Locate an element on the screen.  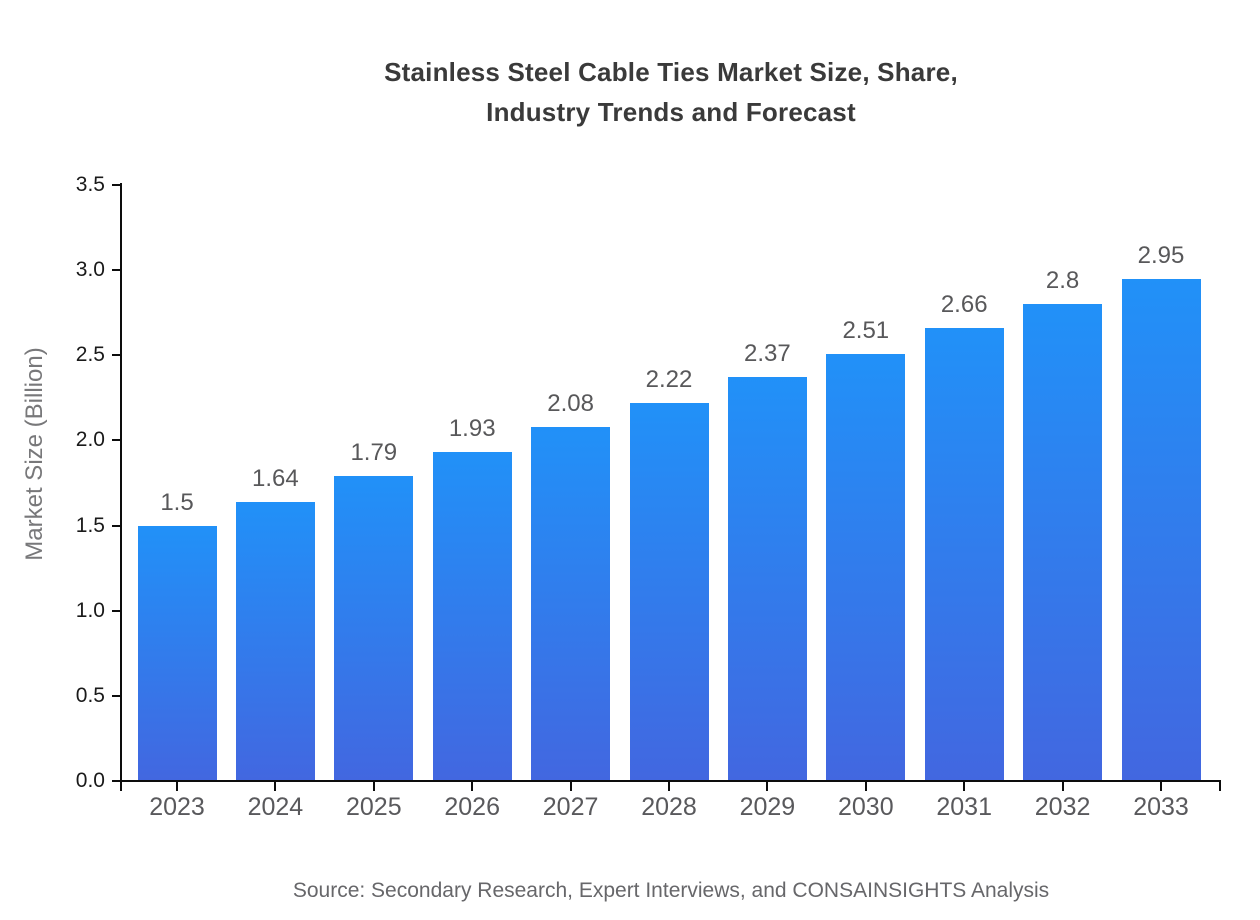
x-tick-2027 is located at coordinates (570, 786).